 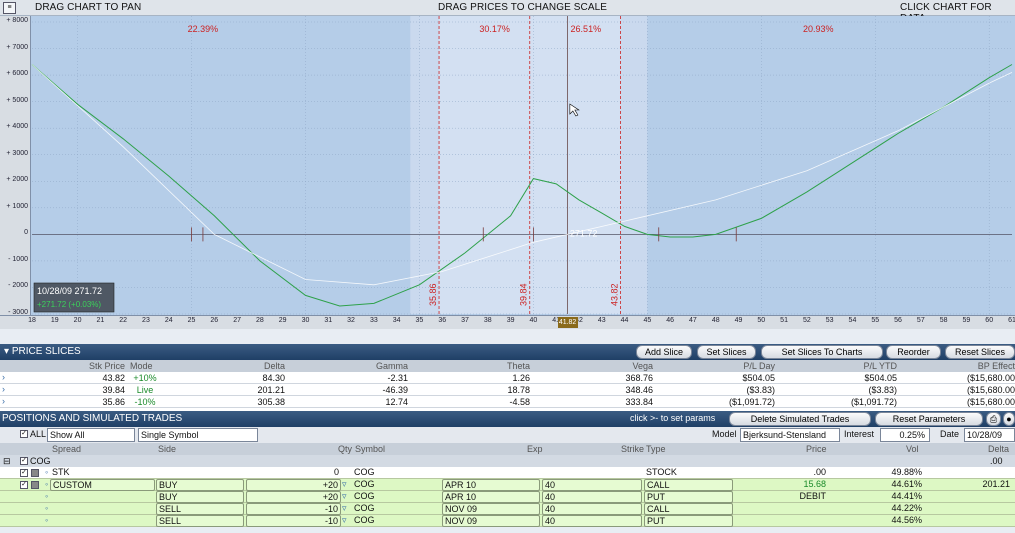 I want to click on collapse-icon: ▾, so click(x=7, y=351).